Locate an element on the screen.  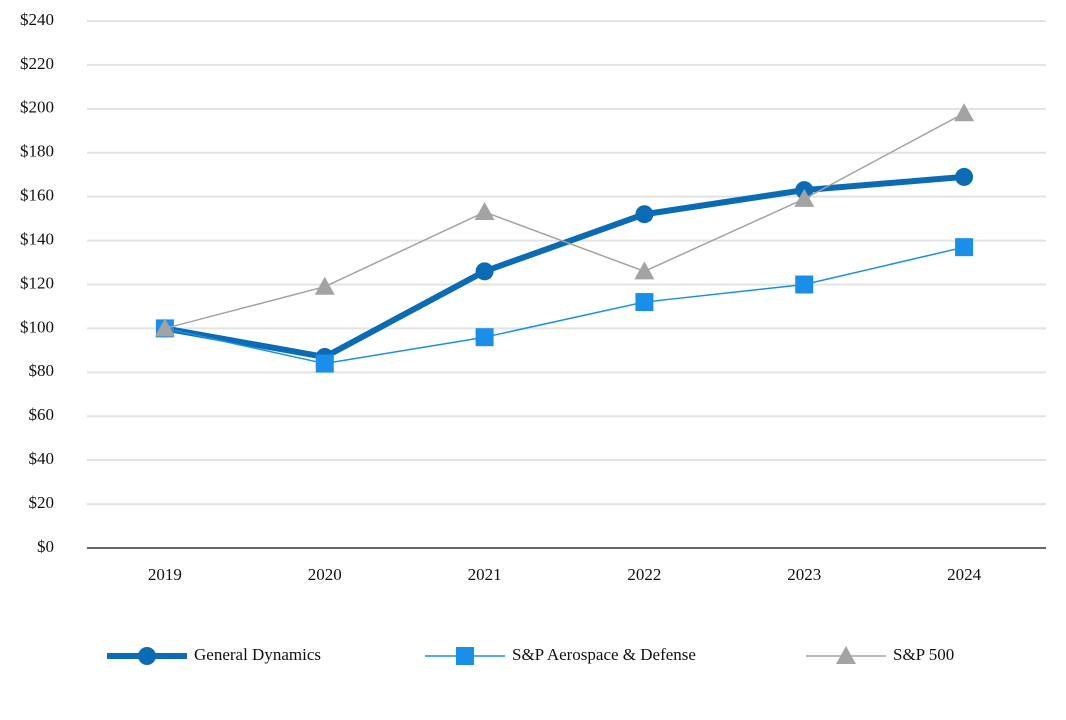
x-tick-label: 2024 is located at coordinates (964, 574).